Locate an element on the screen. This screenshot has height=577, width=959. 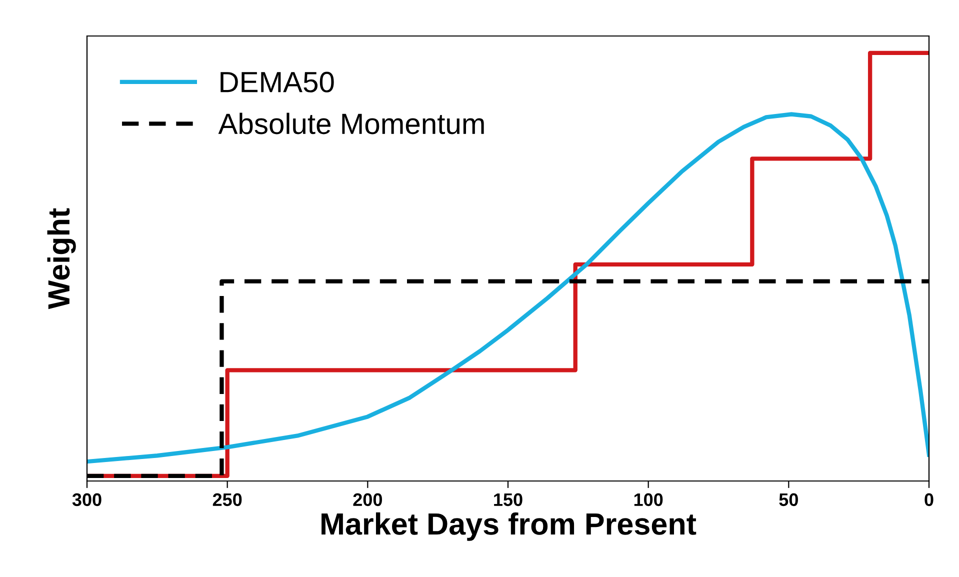
legend-label: Absolute Momentum is located at coordinates (351, 123).